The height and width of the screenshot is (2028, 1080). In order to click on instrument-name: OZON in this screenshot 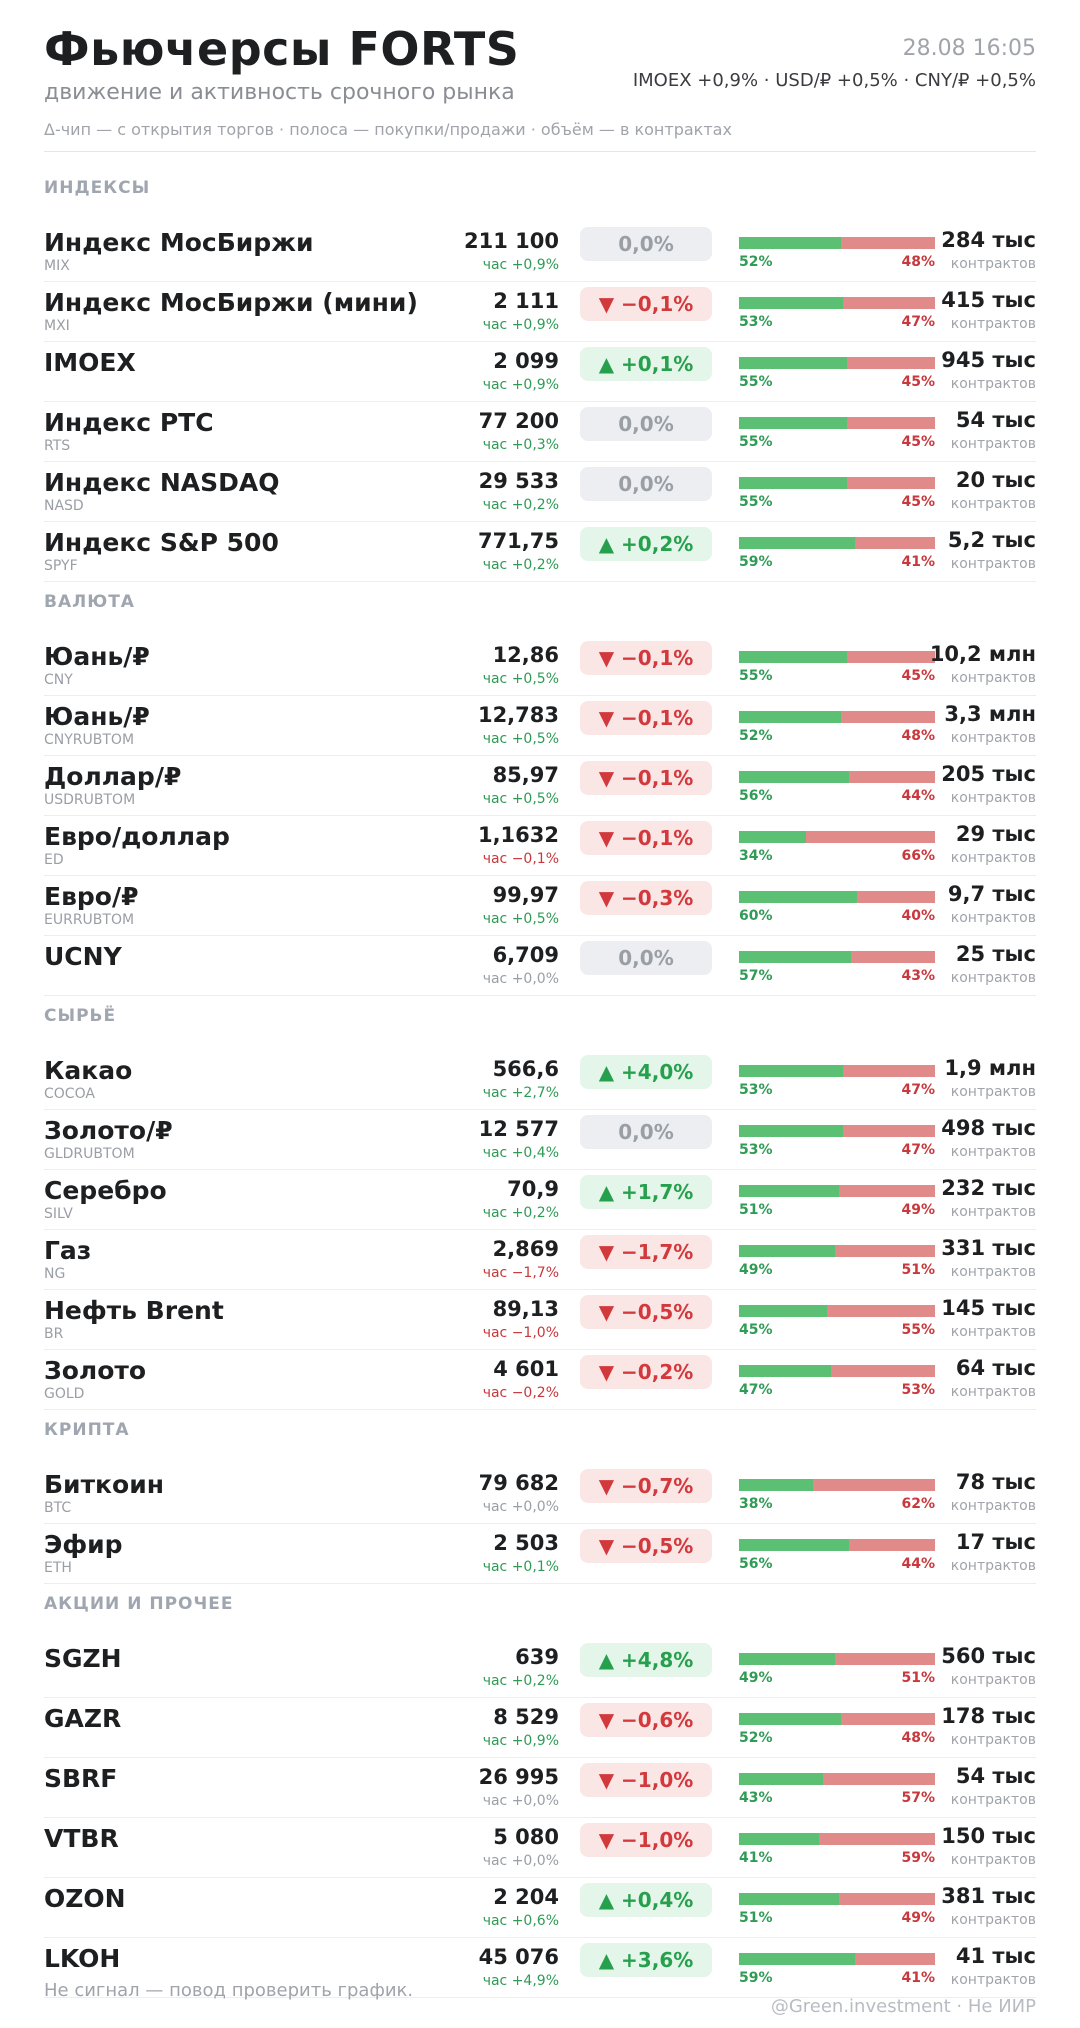, I will do `click(85, 1898)`.